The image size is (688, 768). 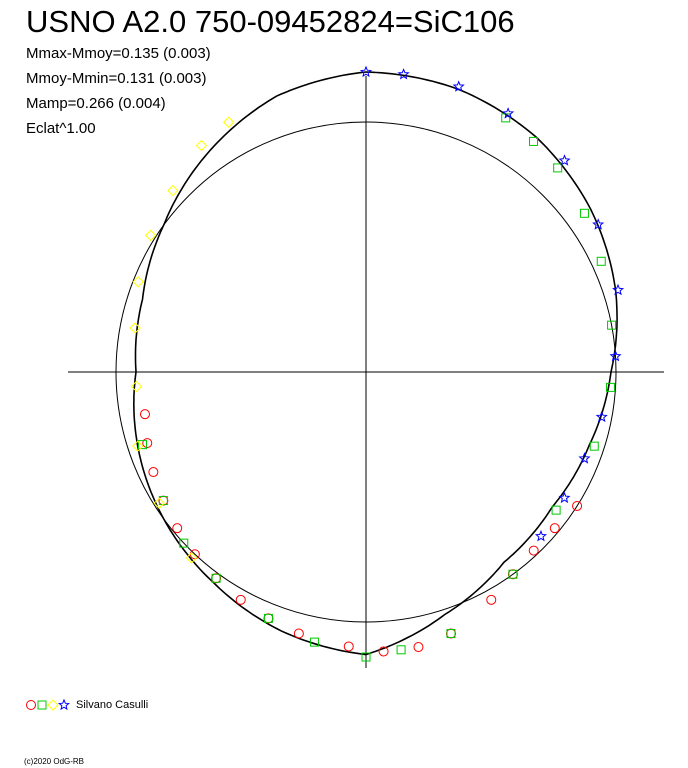 What do you see at coordinates (270, 21) in the screenshot?
I see `chart-title: USNO A2.0 750-09452824=SiC106` at bounding box center [270, 21].